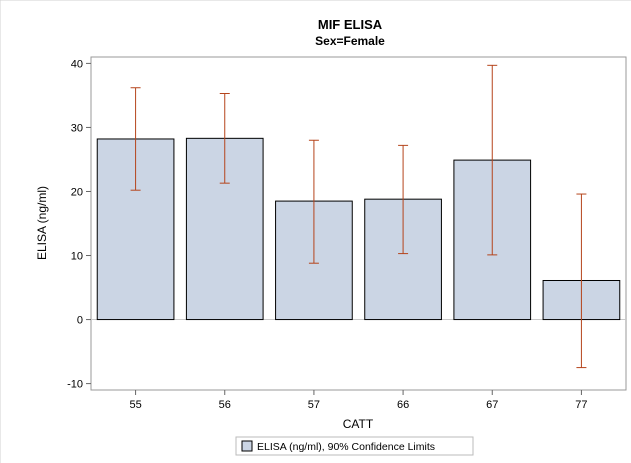 The width and height of the screenshot is (631, 463). I want to click on legend-label: ELISA (ng/ml), 90% Confidence Limits, so click(346, 447).